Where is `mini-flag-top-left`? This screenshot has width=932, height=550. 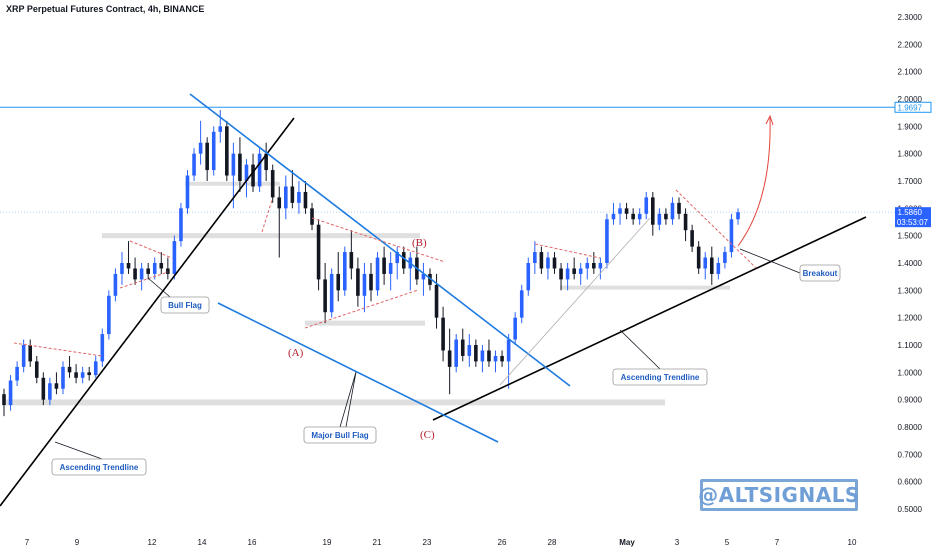
mini-flag-top-left is located at coordinates (58, 349).